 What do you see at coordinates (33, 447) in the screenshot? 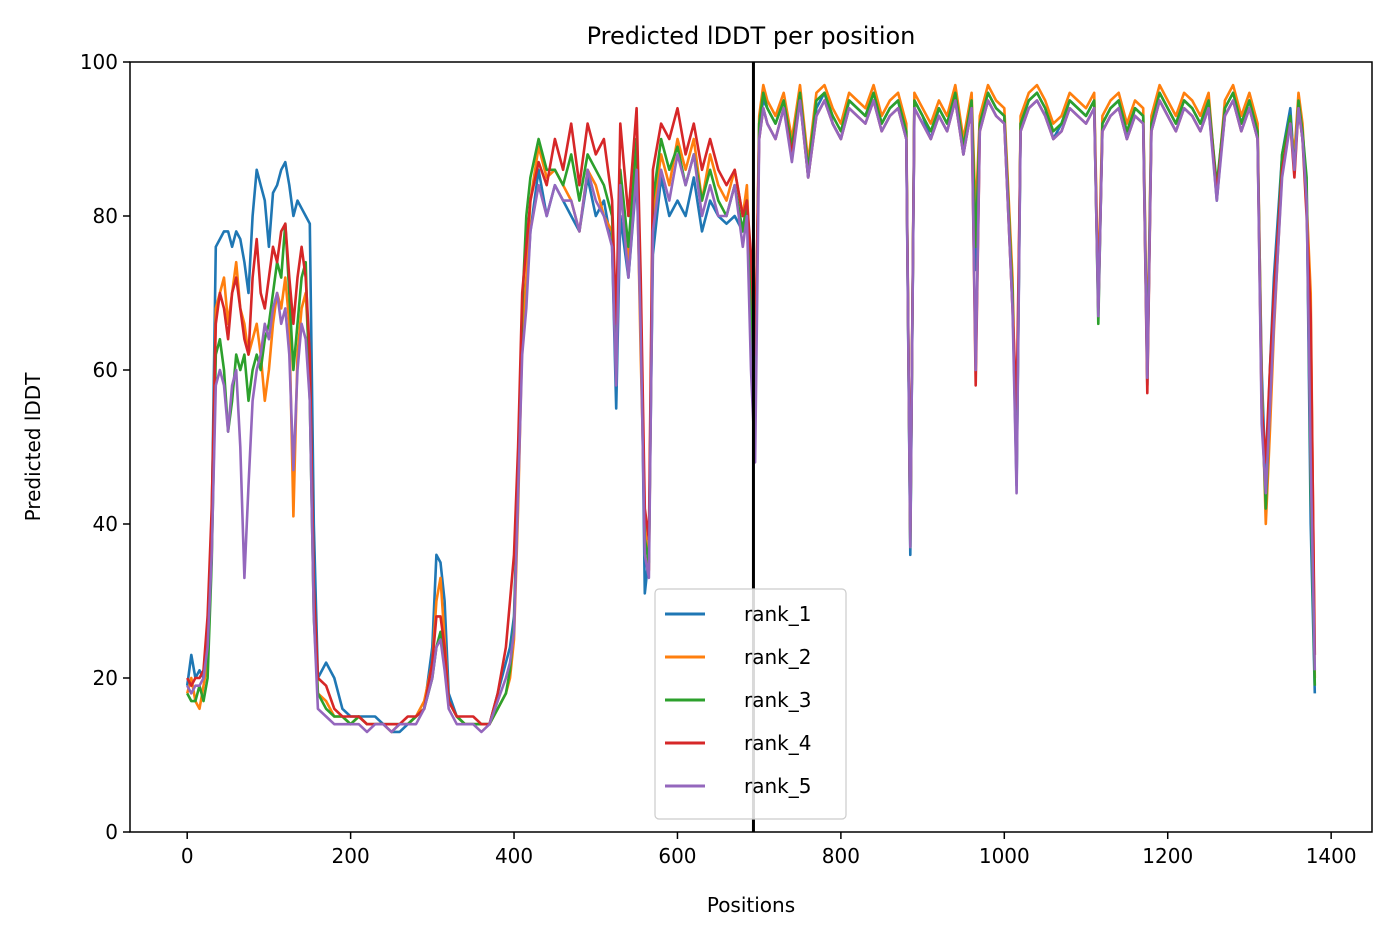
I see `y-axis-label: Predicted lDDT` at bounding box center [33, 447].